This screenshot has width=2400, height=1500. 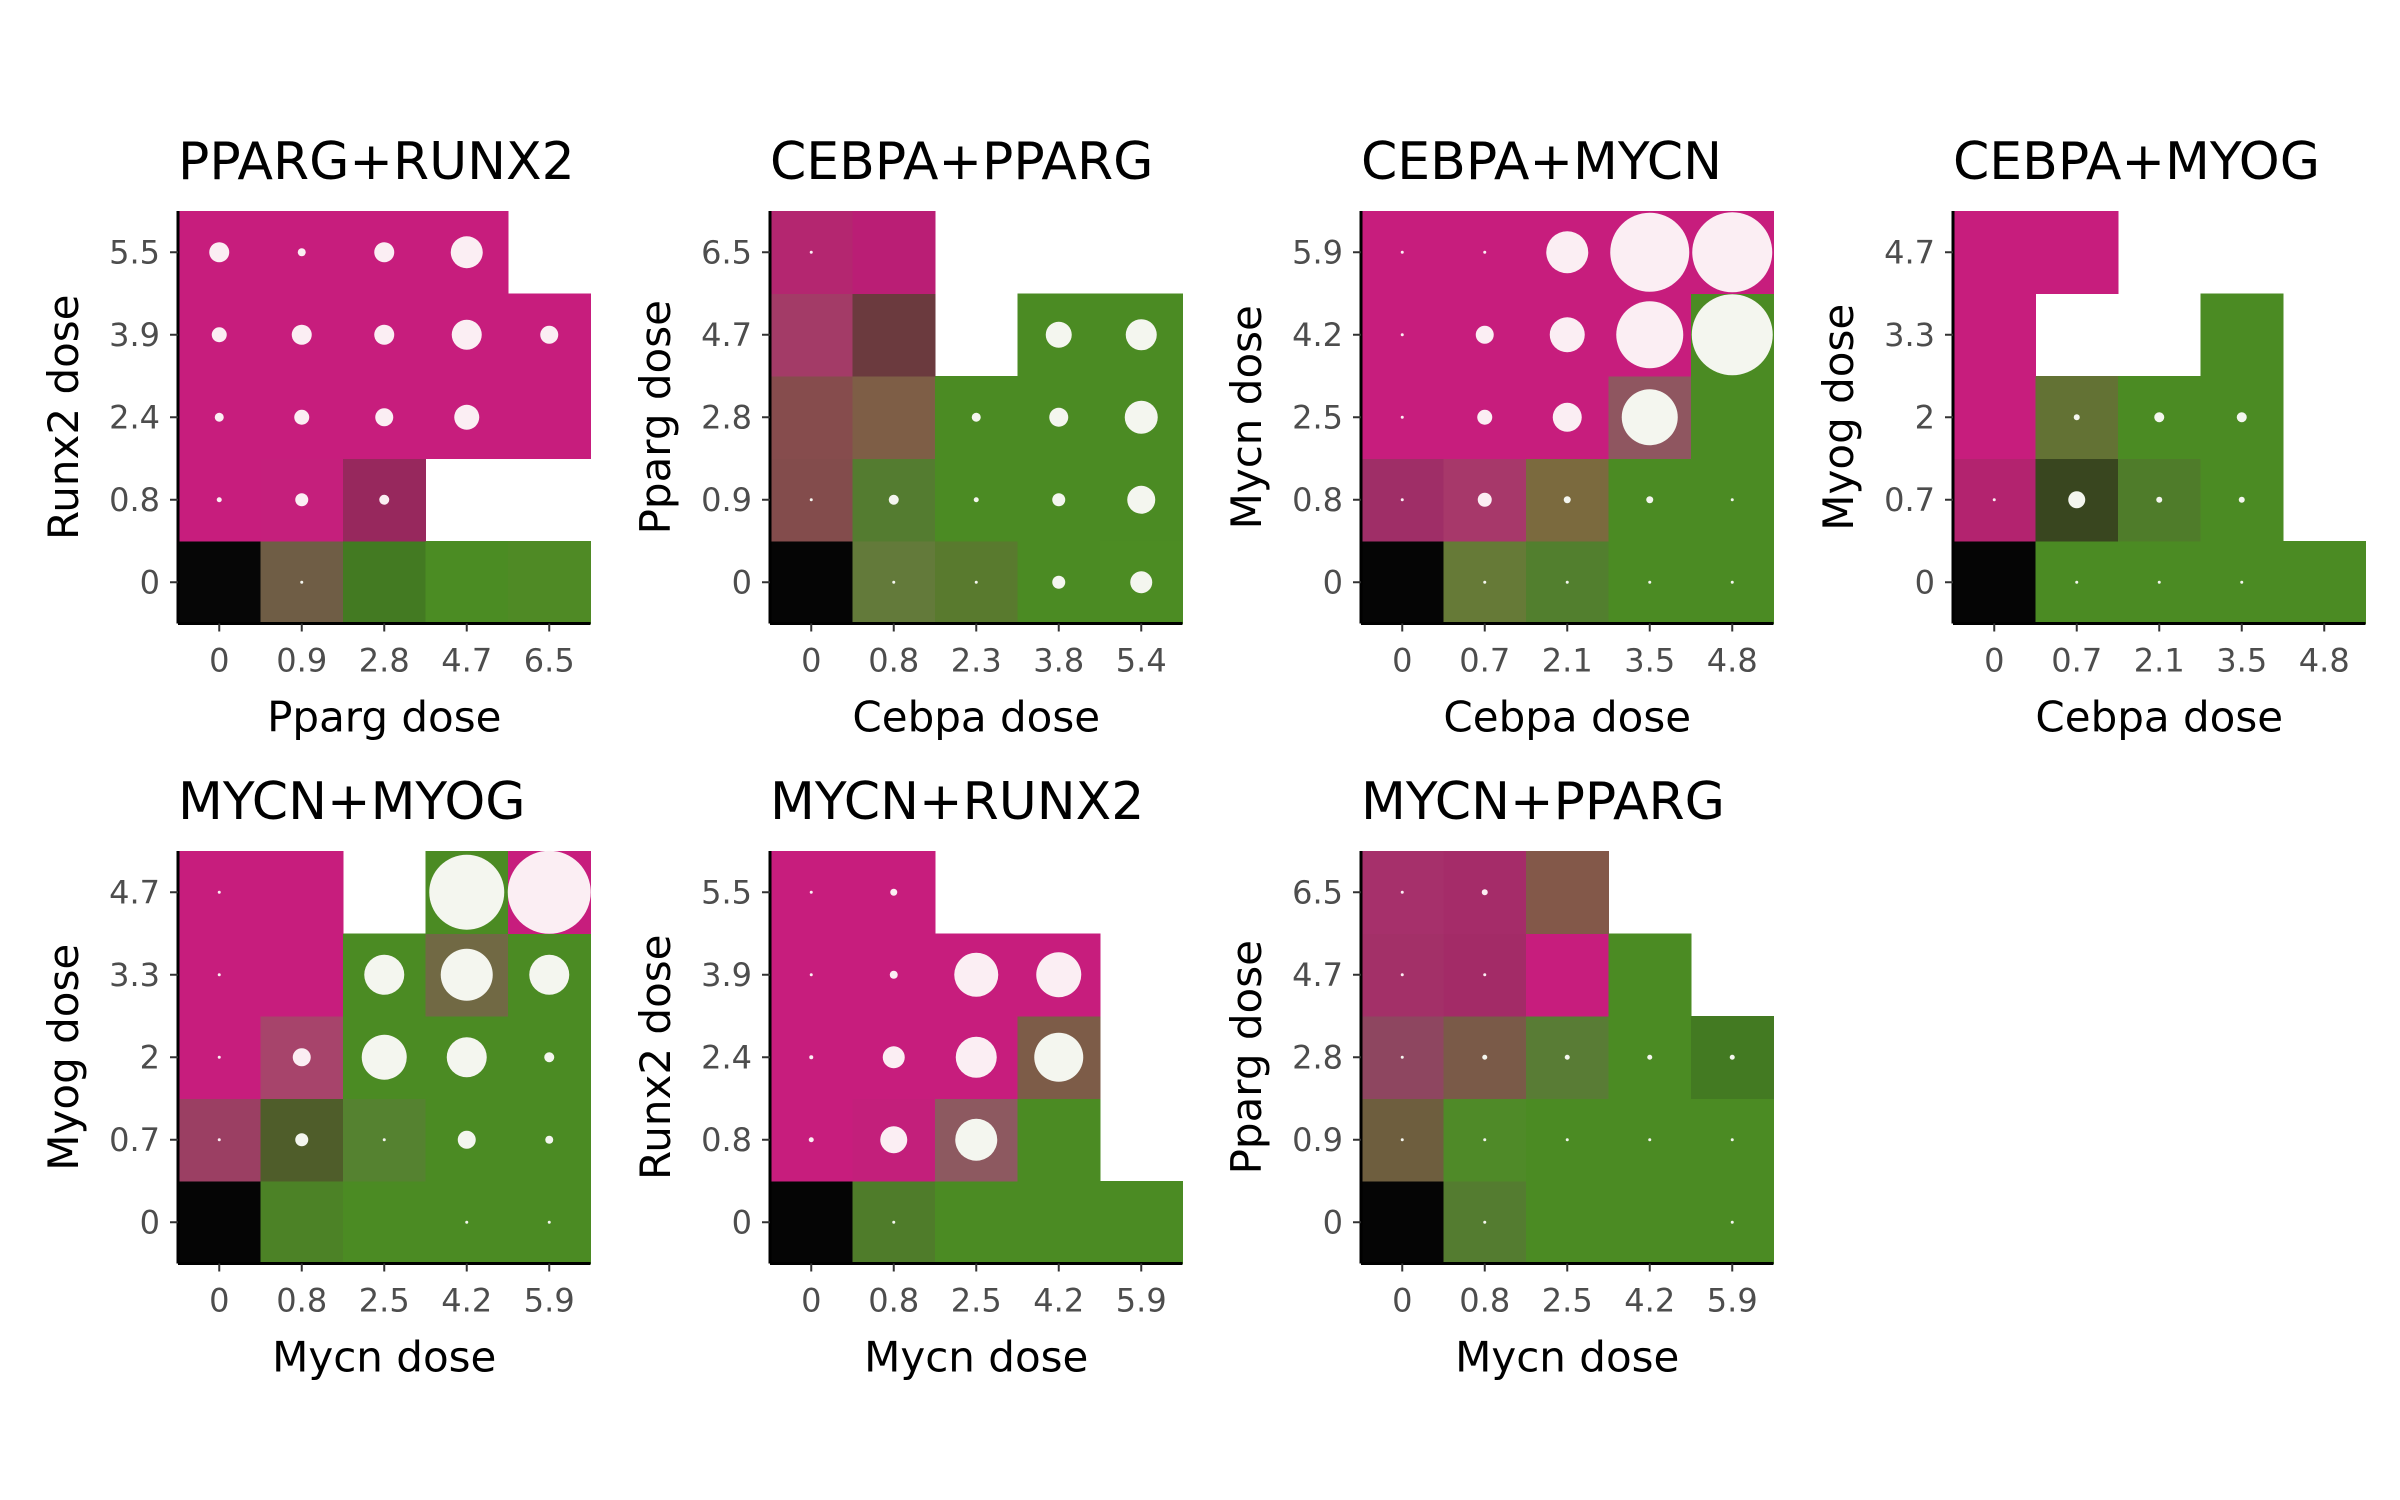 What do you see at coordinates (2159, 661) in the screenshot?
I see `x-tick-label: 2.1` at bounding box center [2159, 661].